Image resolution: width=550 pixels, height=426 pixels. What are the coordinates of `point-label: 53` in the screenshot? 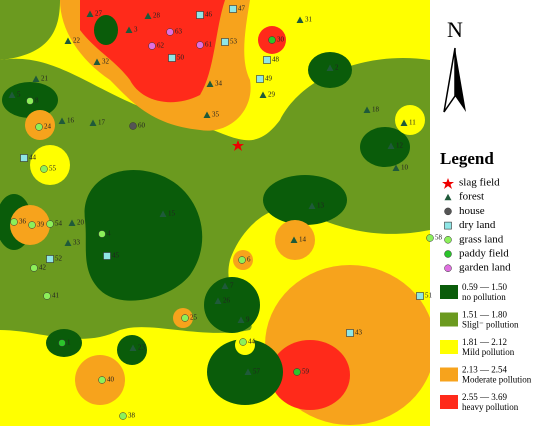 It's located at (234, 42).